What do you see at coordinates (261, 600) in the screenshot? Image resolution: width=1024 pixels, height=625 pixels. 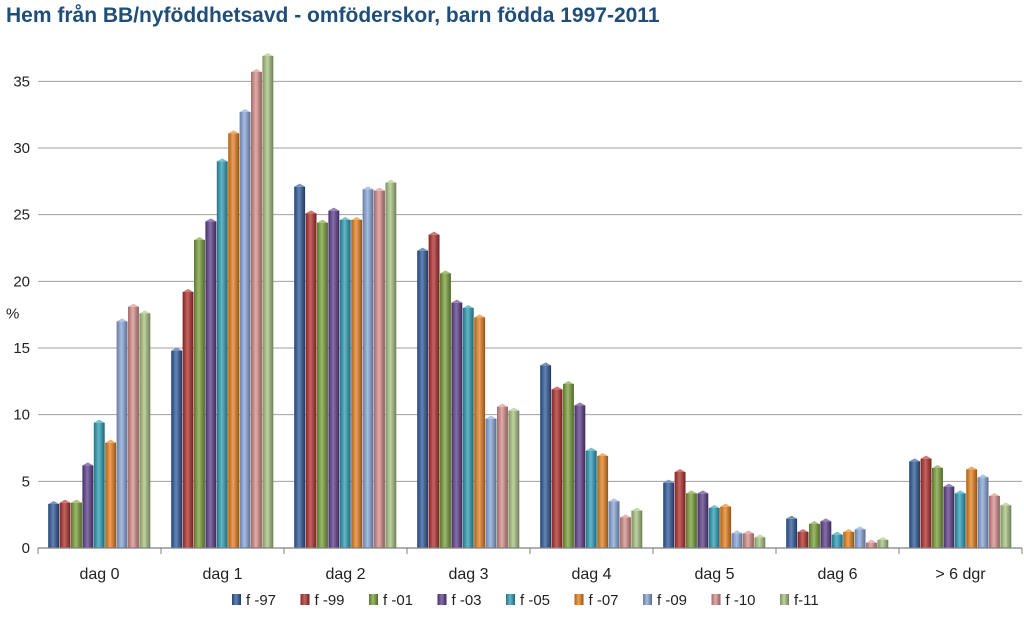 I see `legend-label: f -97` at bounding box center [261, 600].